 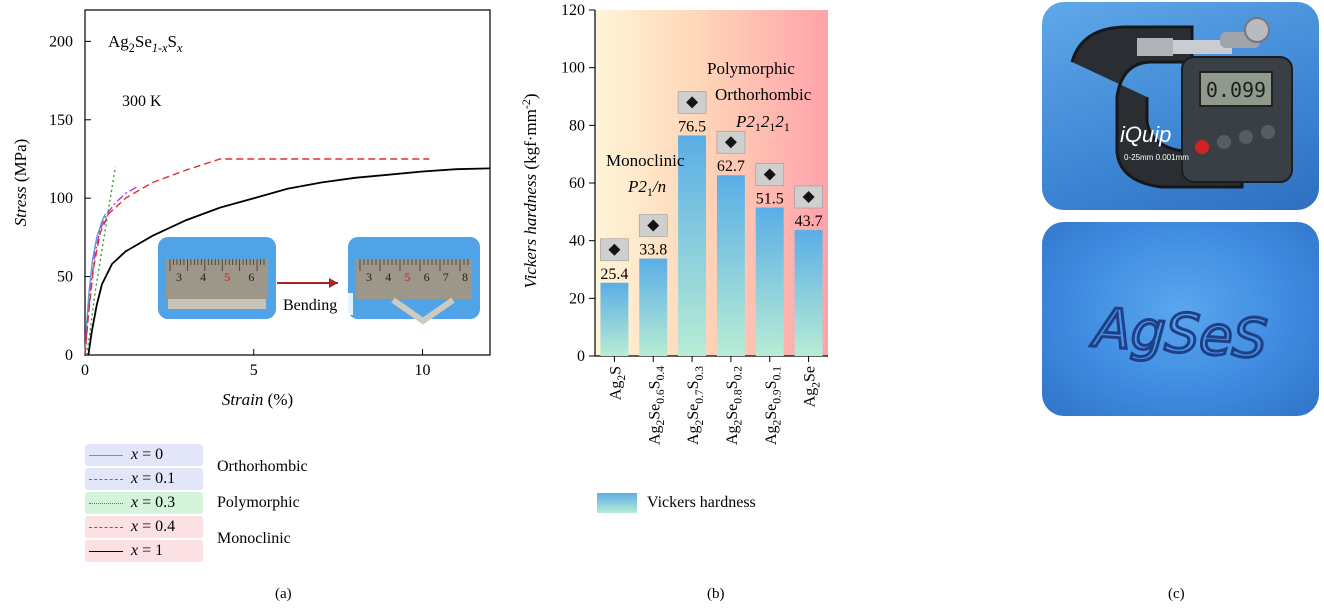 I want to click on legend-item: x = 0, so click(x=144, y=455).